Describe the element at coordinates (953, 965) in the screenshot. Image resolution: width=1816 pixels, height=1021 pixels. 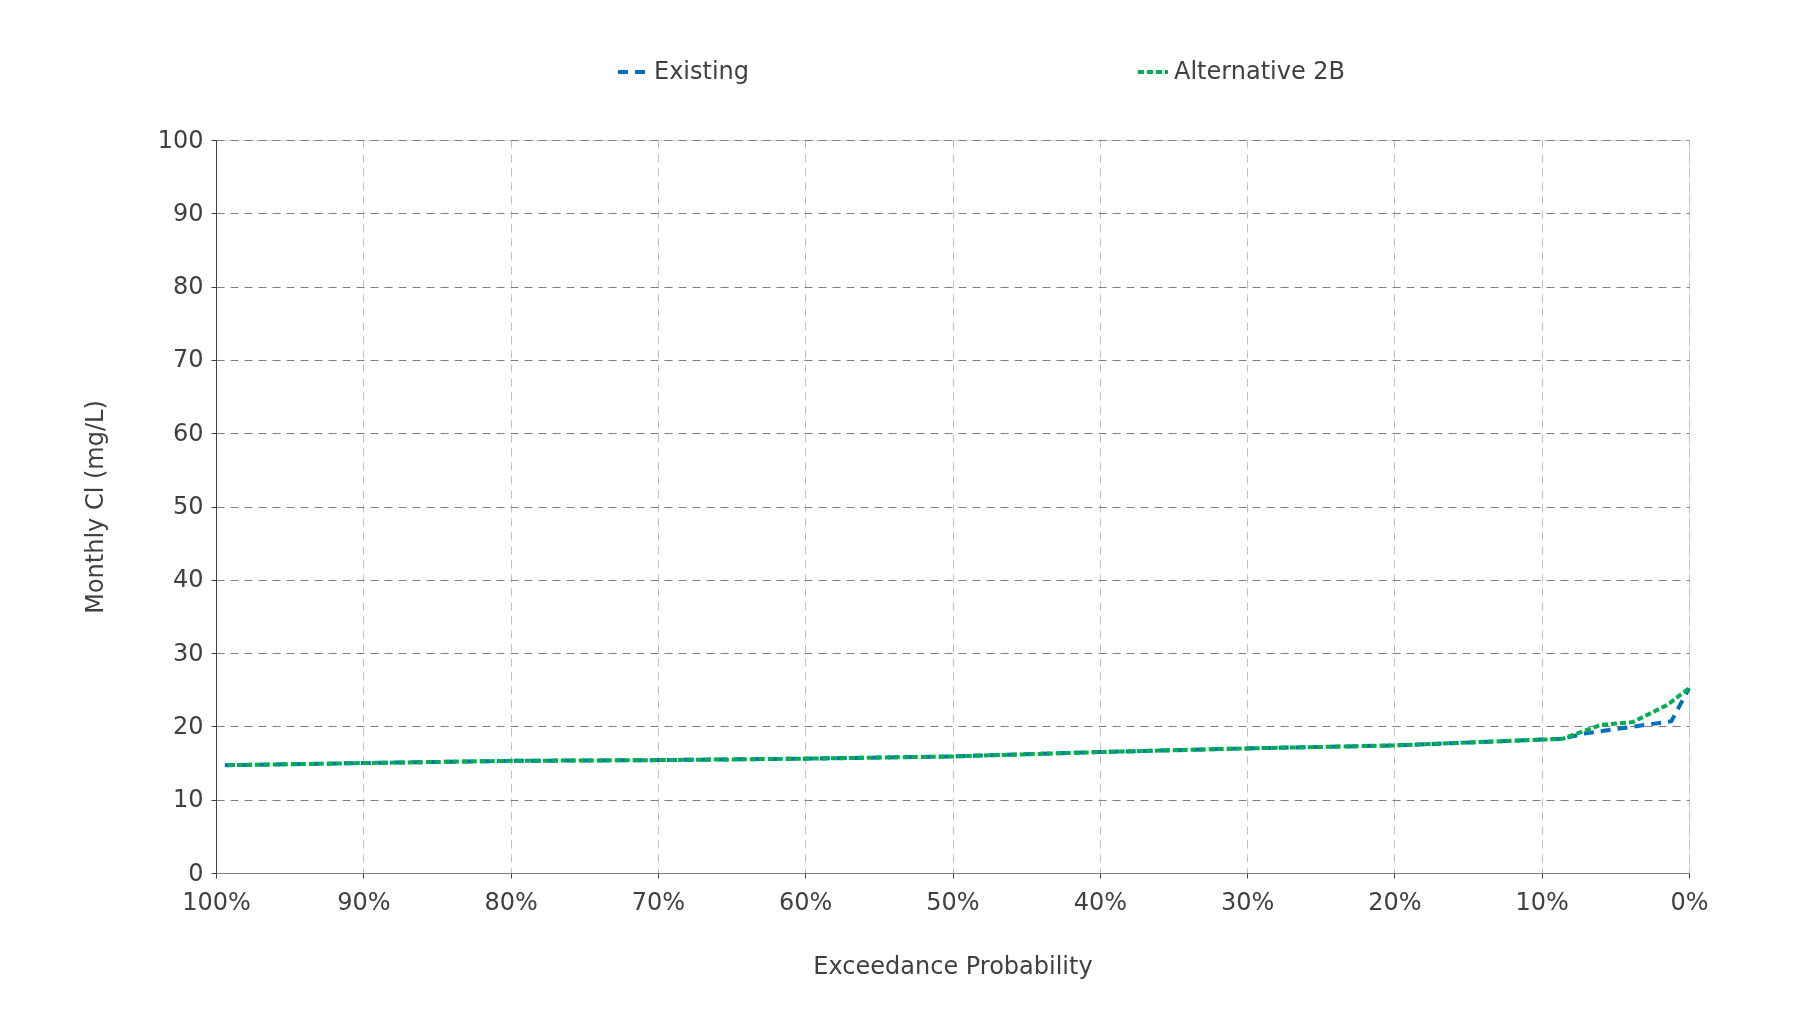
I see `x-axis-title: Exceedance Probability` at that location.